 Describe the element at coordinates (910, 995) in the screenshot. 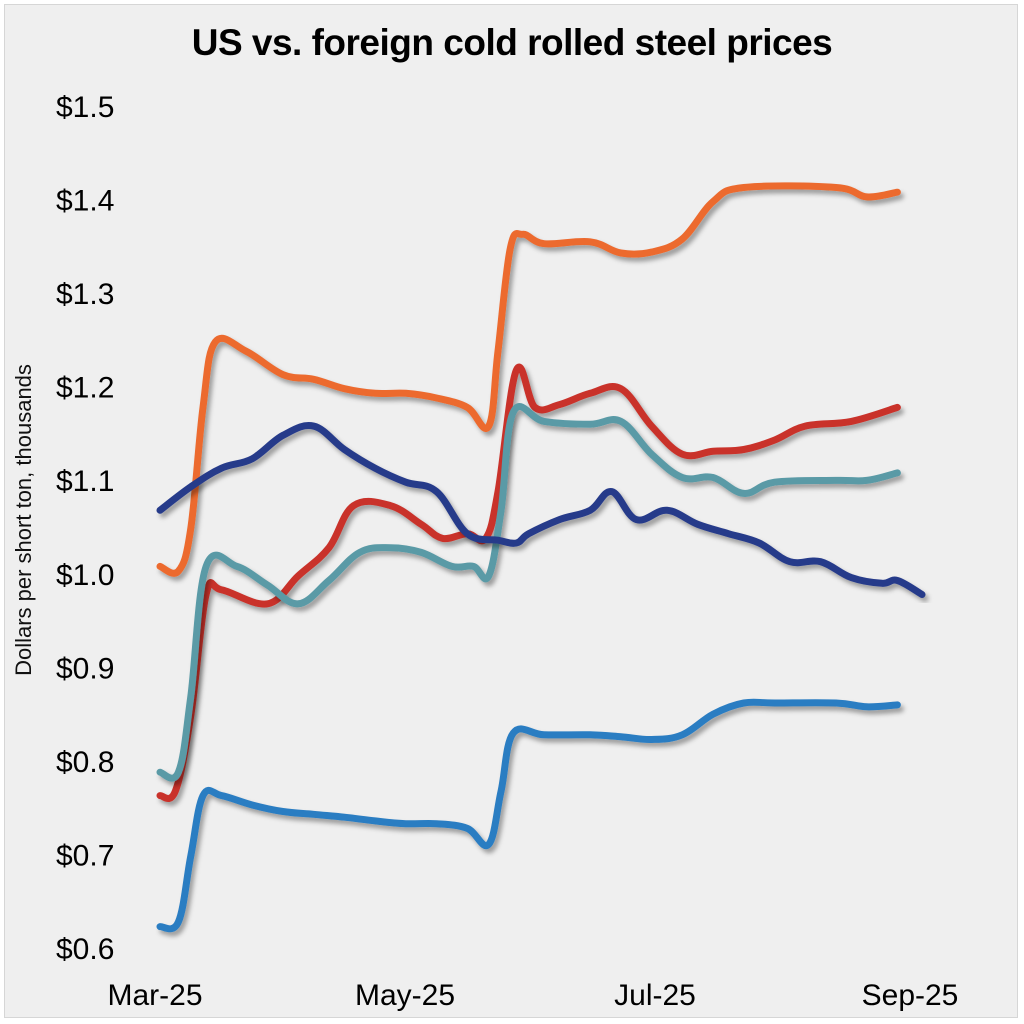

I see `x-tick-label: Sep-25` at that location.